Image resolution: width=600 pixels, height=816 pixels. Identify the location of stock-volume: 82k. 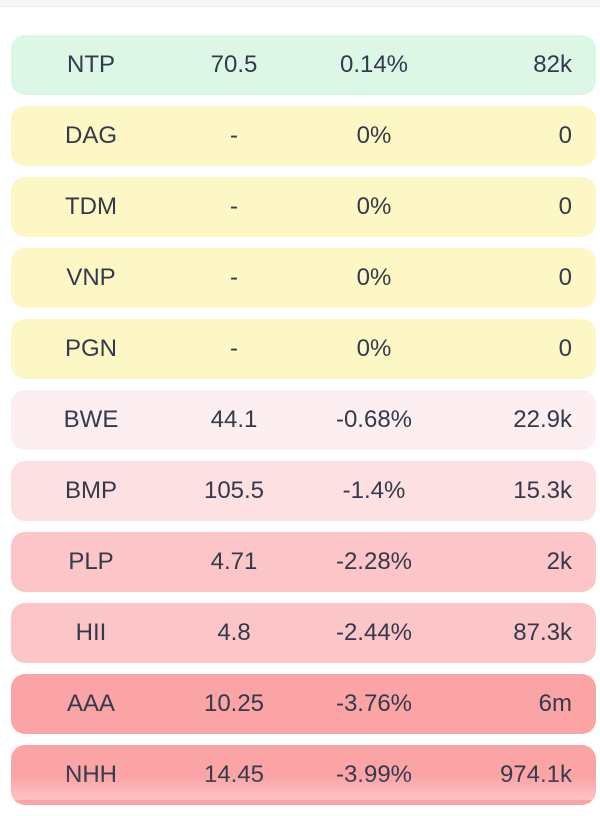
(497, 65).